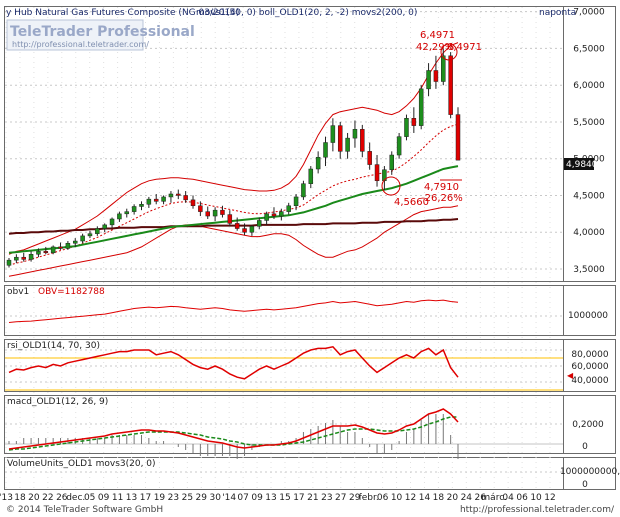  I want to click on x-tick-label: 22, so click(47, 498).